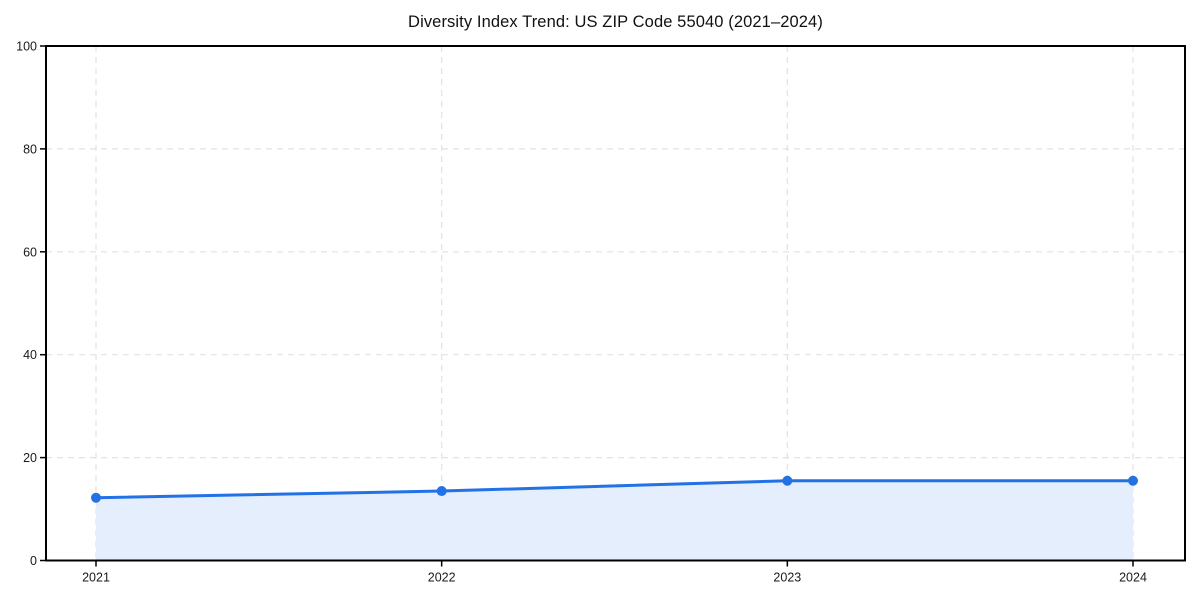  Describe the element at coordinates (33, 561) in the screenshot. I see `y-tick-label: 0` at that location.